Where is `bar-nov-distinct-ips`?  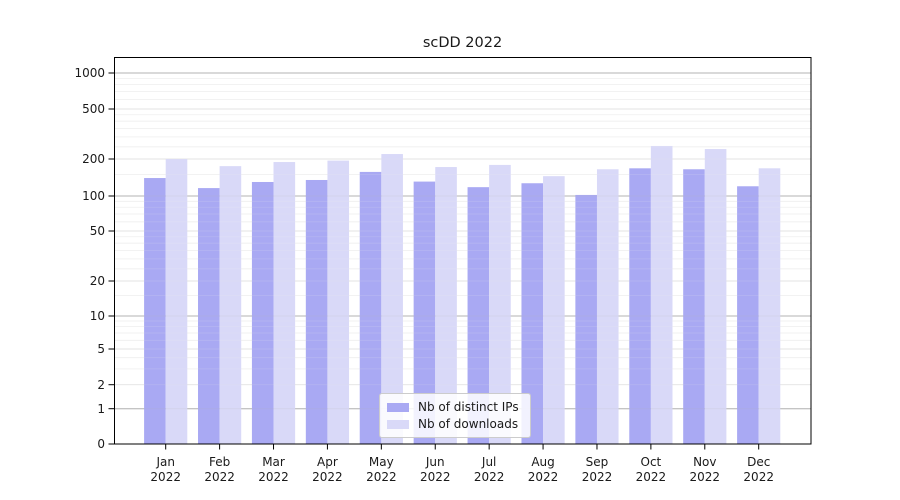 bar-nov-distinct-ips is located at coordinates (694, 307).